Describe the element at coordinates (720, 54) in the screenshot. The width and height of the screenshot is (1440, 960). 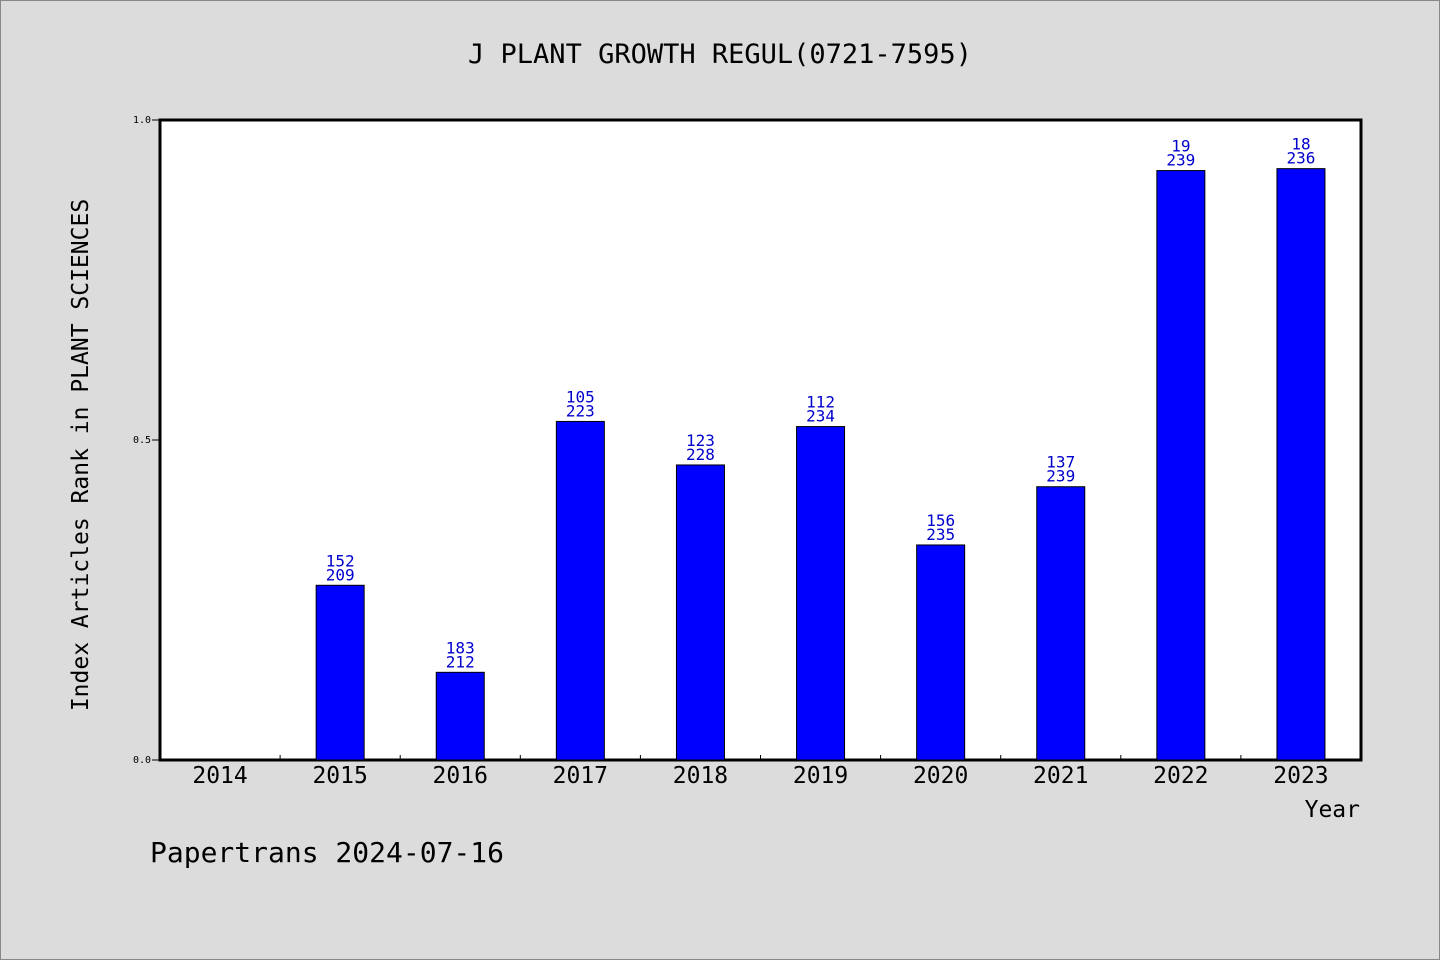
I see `chart-title: J PLANT GROWTH REGUL(0721-7595)` at that location.